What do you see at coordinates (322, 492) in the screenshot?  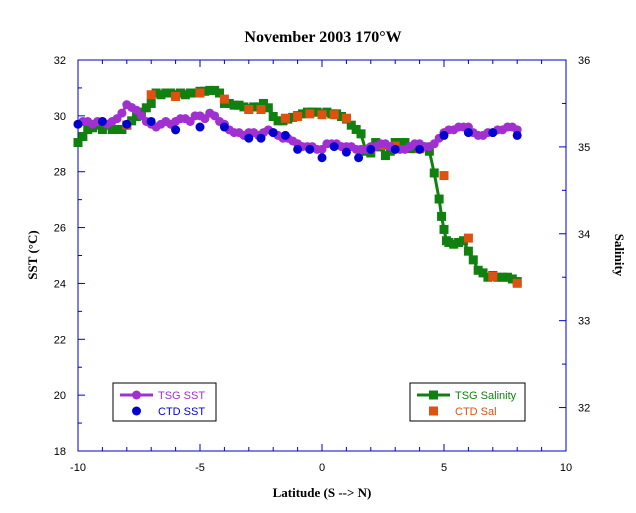 I see `x-axis-label: Latitude (S --> N)` at bounding box center [322, 492].